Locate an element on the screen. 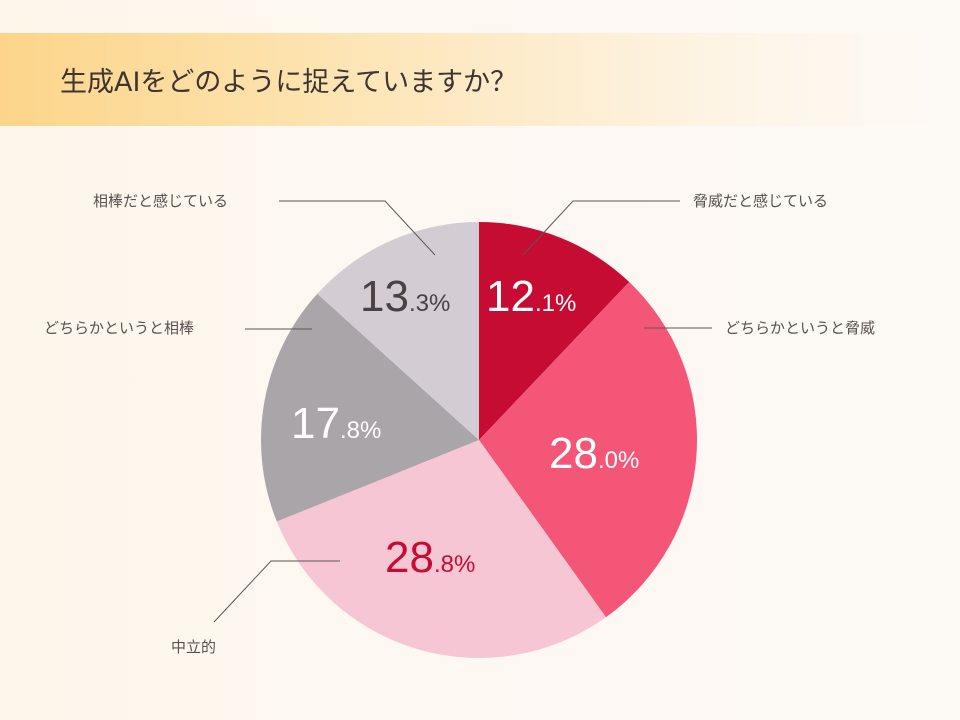  label-threat: 脅威だと感じている is located at coordinates (761, 201).